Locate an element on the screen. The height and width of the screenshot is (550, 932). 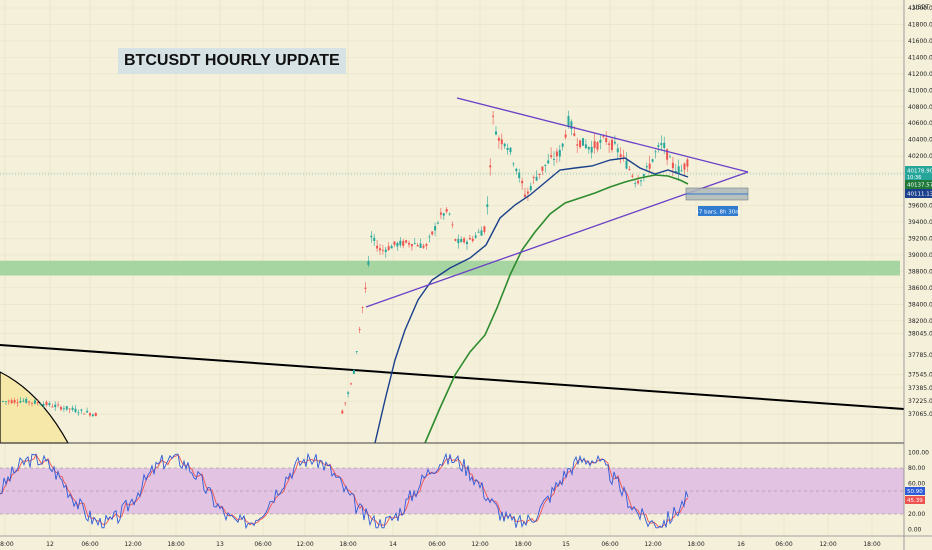
currency-label: USDT is located at coordinates (921, 7).